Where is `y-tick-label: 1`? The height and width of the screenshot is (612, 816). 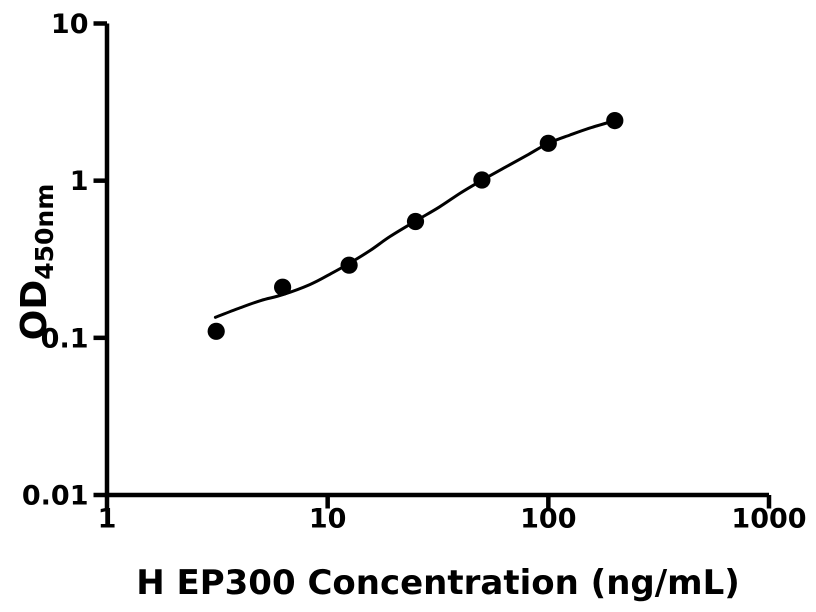
y-tick-label: 1 is located at coordinates (79, 181).